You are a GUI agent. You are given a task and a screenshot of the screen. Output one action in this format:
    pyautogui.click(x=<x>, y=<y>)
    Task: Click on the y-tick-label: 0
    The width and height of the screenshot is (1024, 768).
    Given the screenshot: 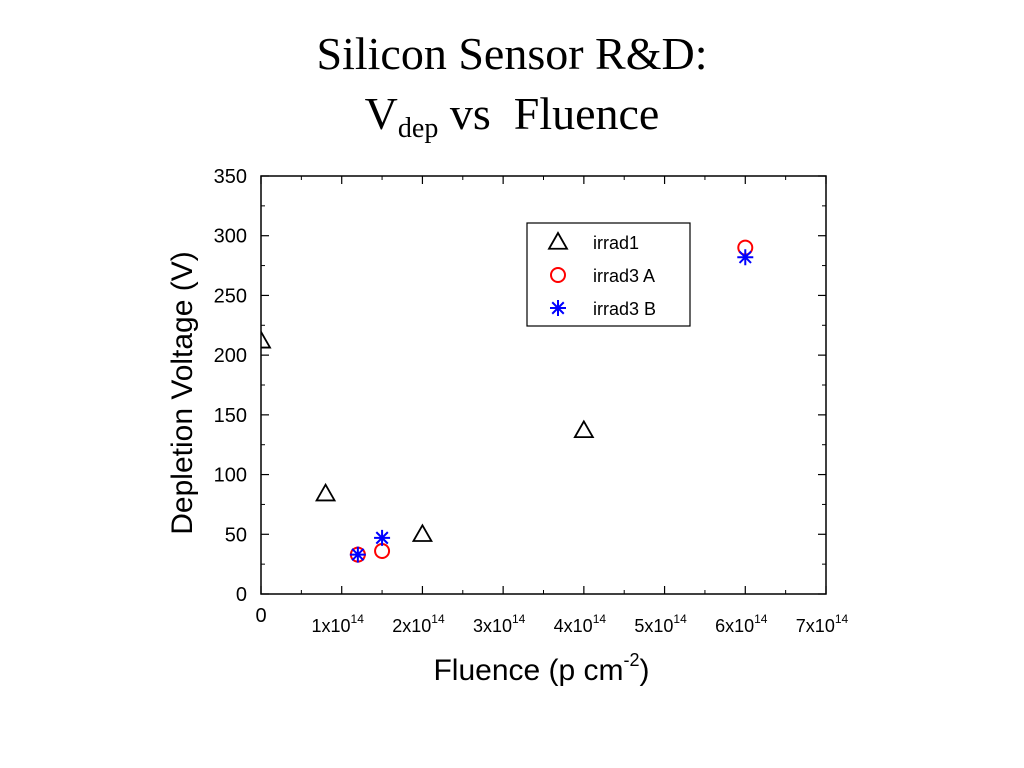 What is the action you would take?
    pyautogui.click(x=241, y=595)
    